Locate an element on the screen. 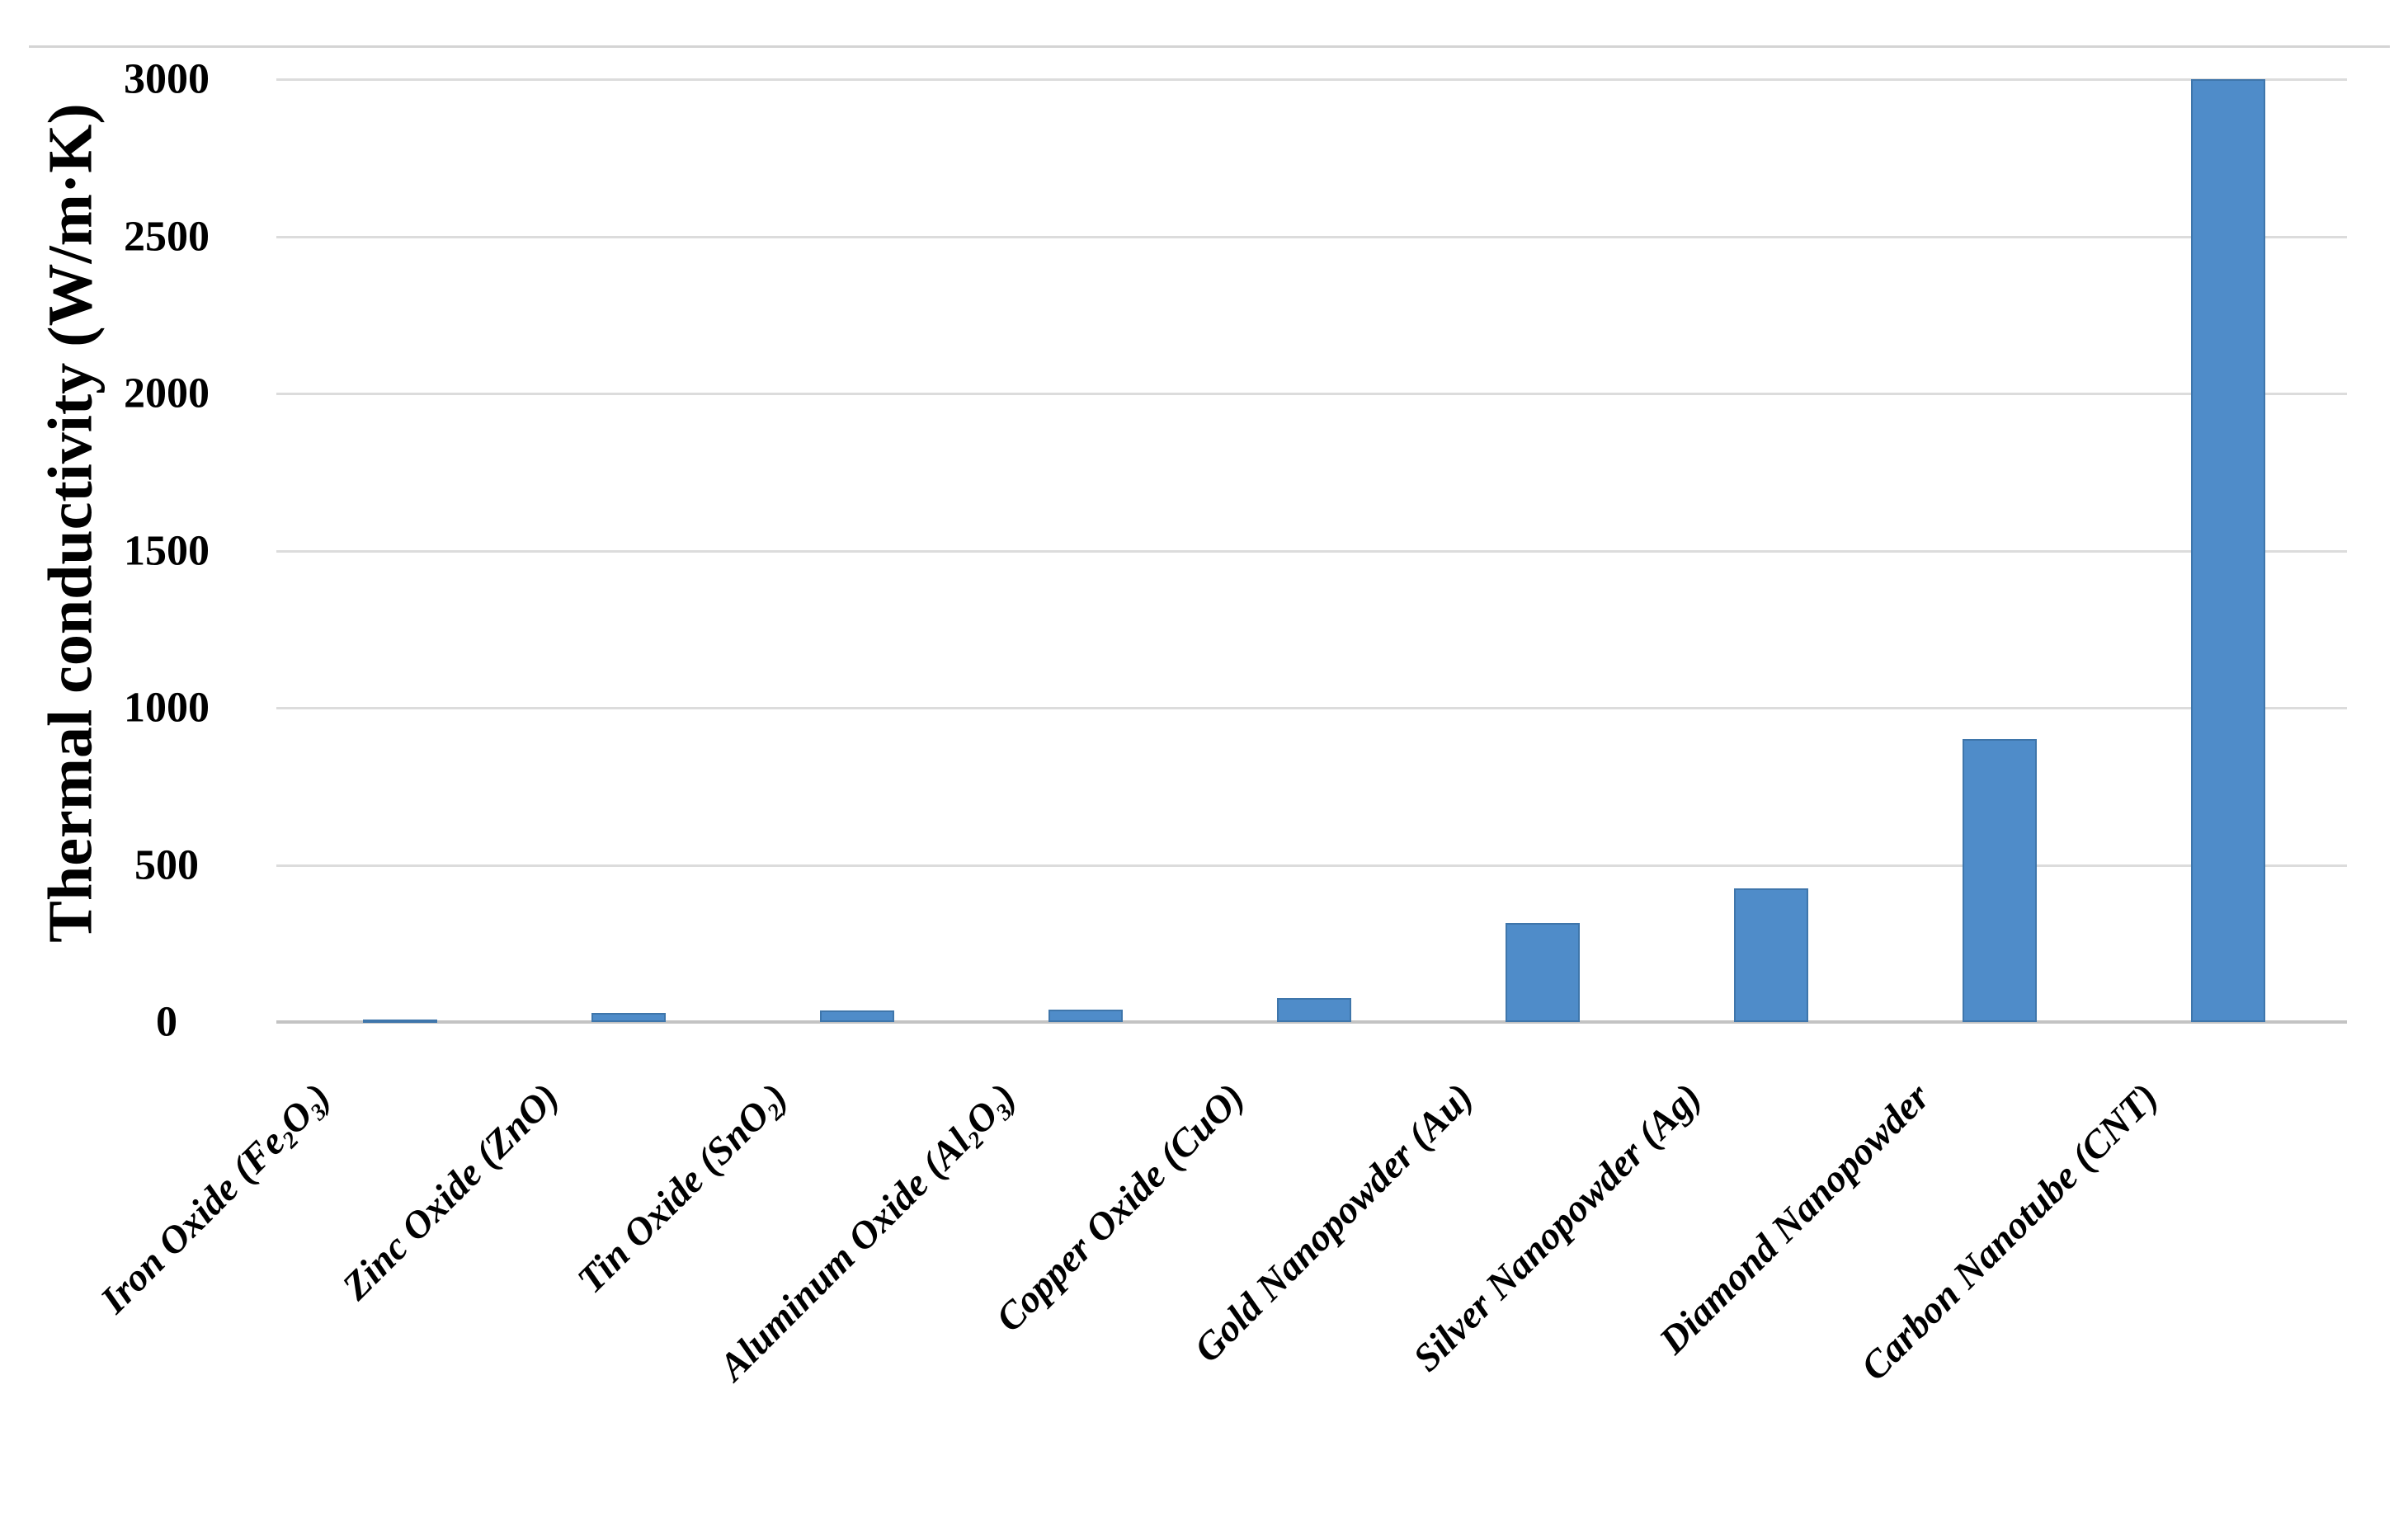 The image size is (2408, 1526). y-tick-label-2500: 2500 is located at coordinates (167, 237).